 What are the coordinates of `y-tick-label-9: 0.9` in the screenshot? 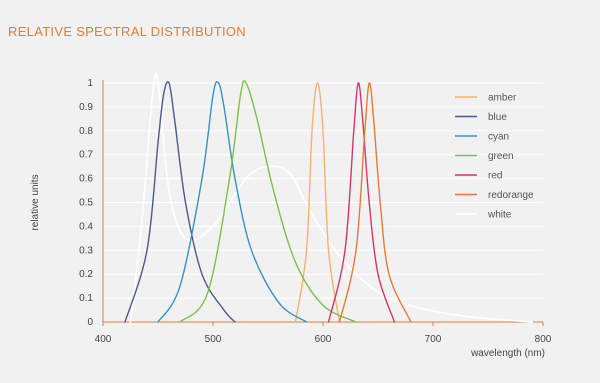 It's located at (86, 107).